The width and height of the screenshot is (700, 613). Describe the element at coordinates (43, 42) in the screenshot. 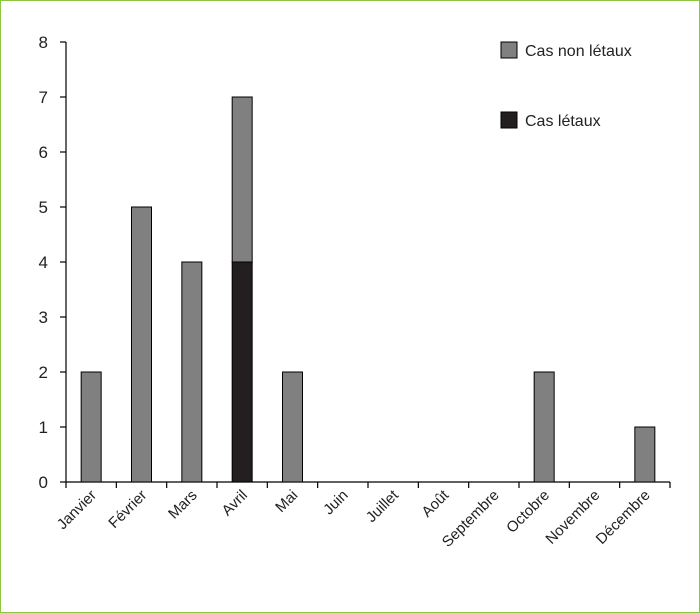

I see `y-tick-label: 8` at that location.